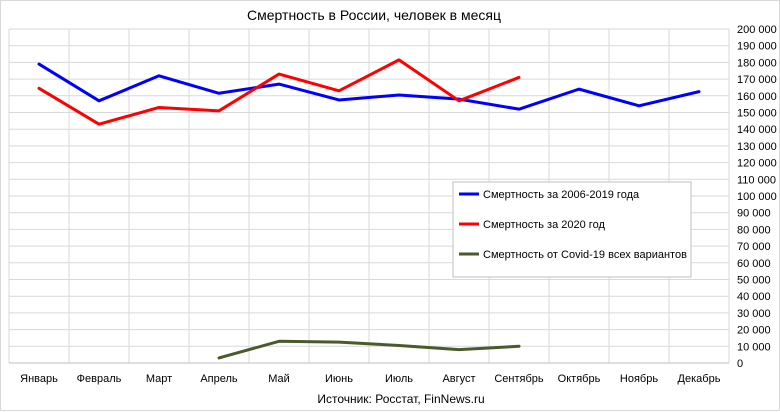 The height and width of the screenshot is (412, 780). What do you see at coordinates (279, 379) in the screenshot?
I see `x-tick-label: Май` at bounding box center [279, 379].